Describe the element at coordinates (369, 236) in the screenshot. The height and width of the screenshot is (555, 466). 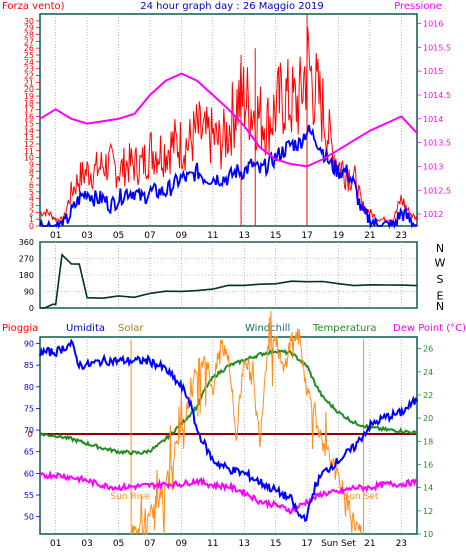
I see `wind-x-tick-label: 21` at that location.